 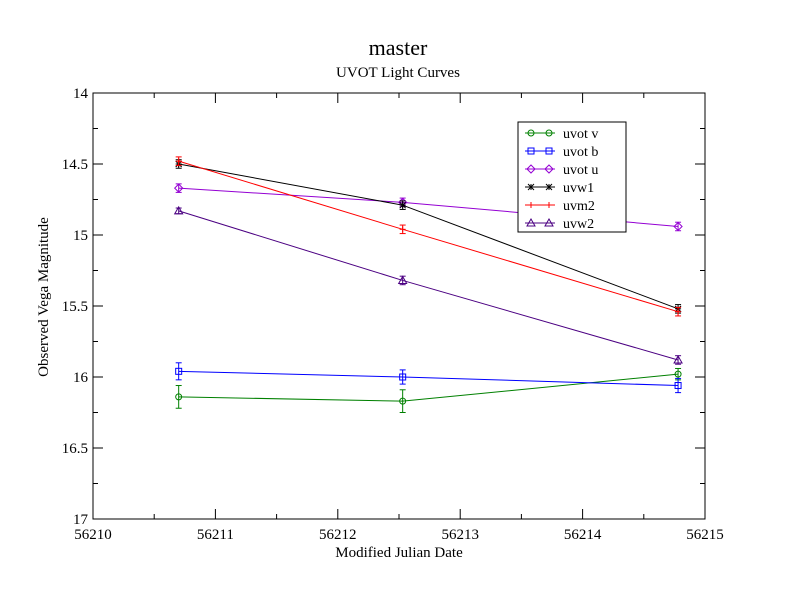 I want to click on x-tick-label: 56214, so click(x=583, y=535).